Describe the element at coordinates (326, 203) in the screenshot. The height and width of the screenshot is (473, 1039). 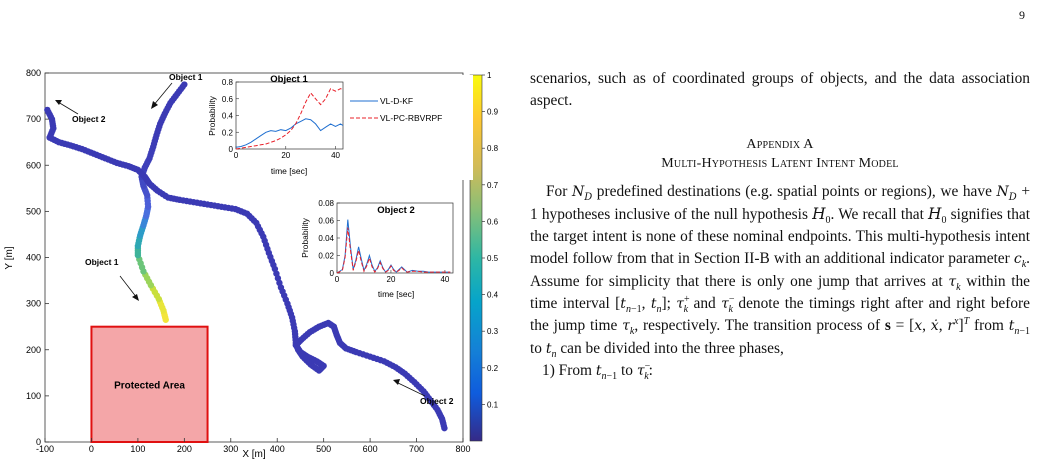
I see `inset-y-tick-label: 0.08` at that location.